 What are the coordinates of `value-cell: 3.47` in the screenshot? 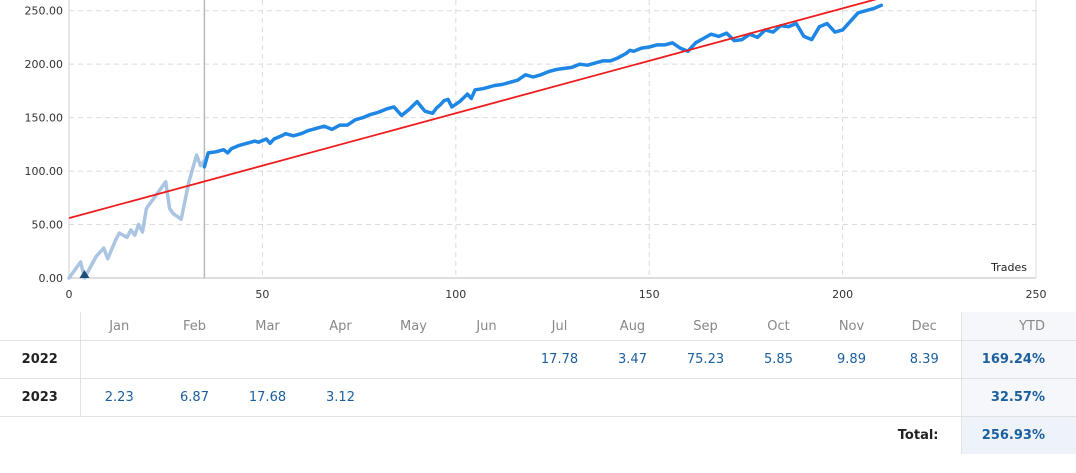 It's located at (632, 359).